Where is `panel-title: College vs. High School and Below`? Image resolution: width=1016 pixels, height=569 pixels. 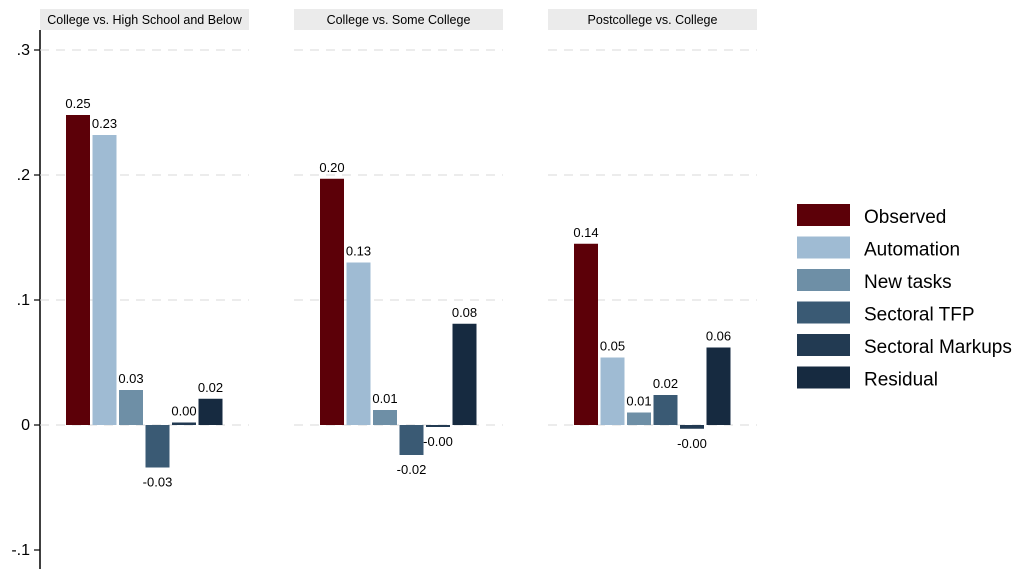
panel-title: College vs. High School and Below is located at coordinates (145, 20).